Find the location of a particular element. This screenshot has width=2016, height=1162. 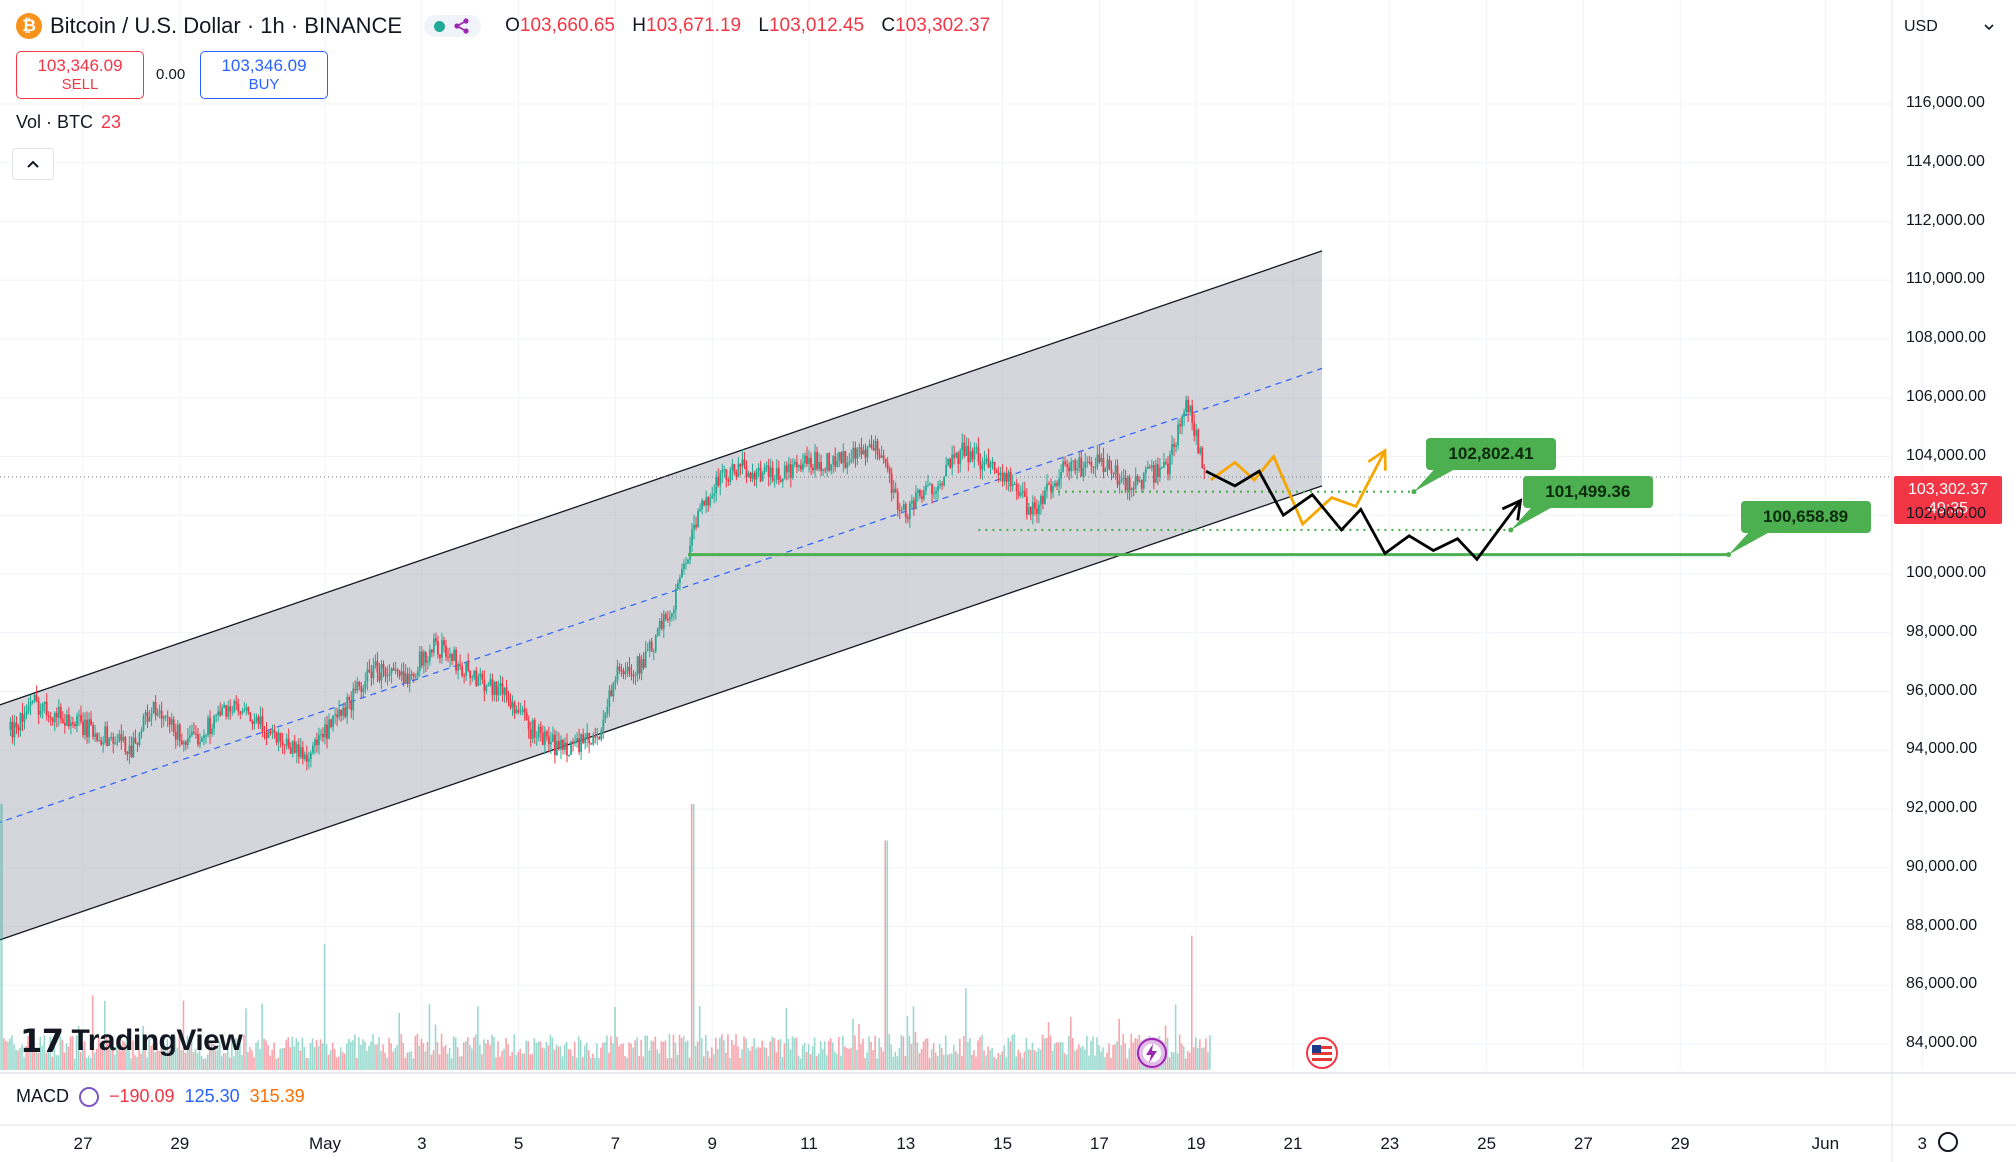

currency-selector: USD is located at coordinates (1951, 27).